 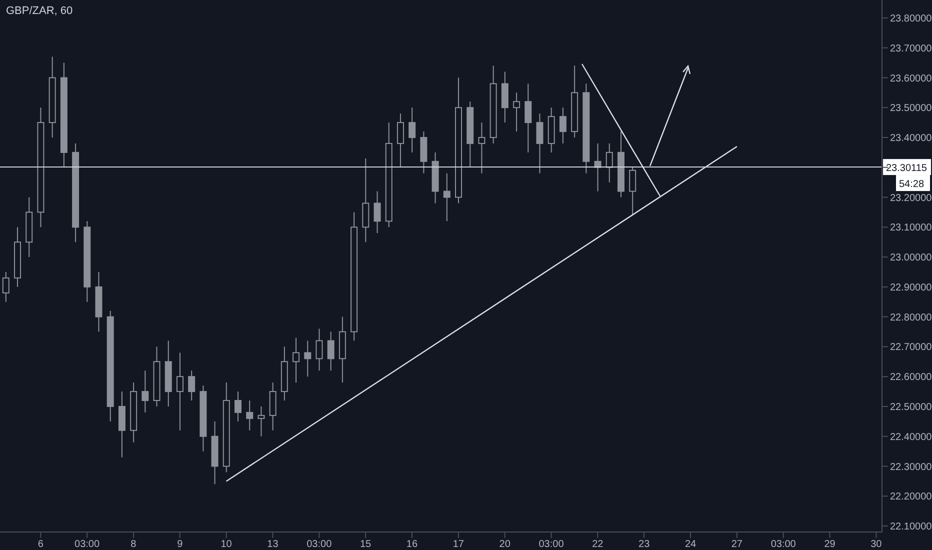 I want to click on ref-line-label: 23.30115, so click(x=907, y=168).